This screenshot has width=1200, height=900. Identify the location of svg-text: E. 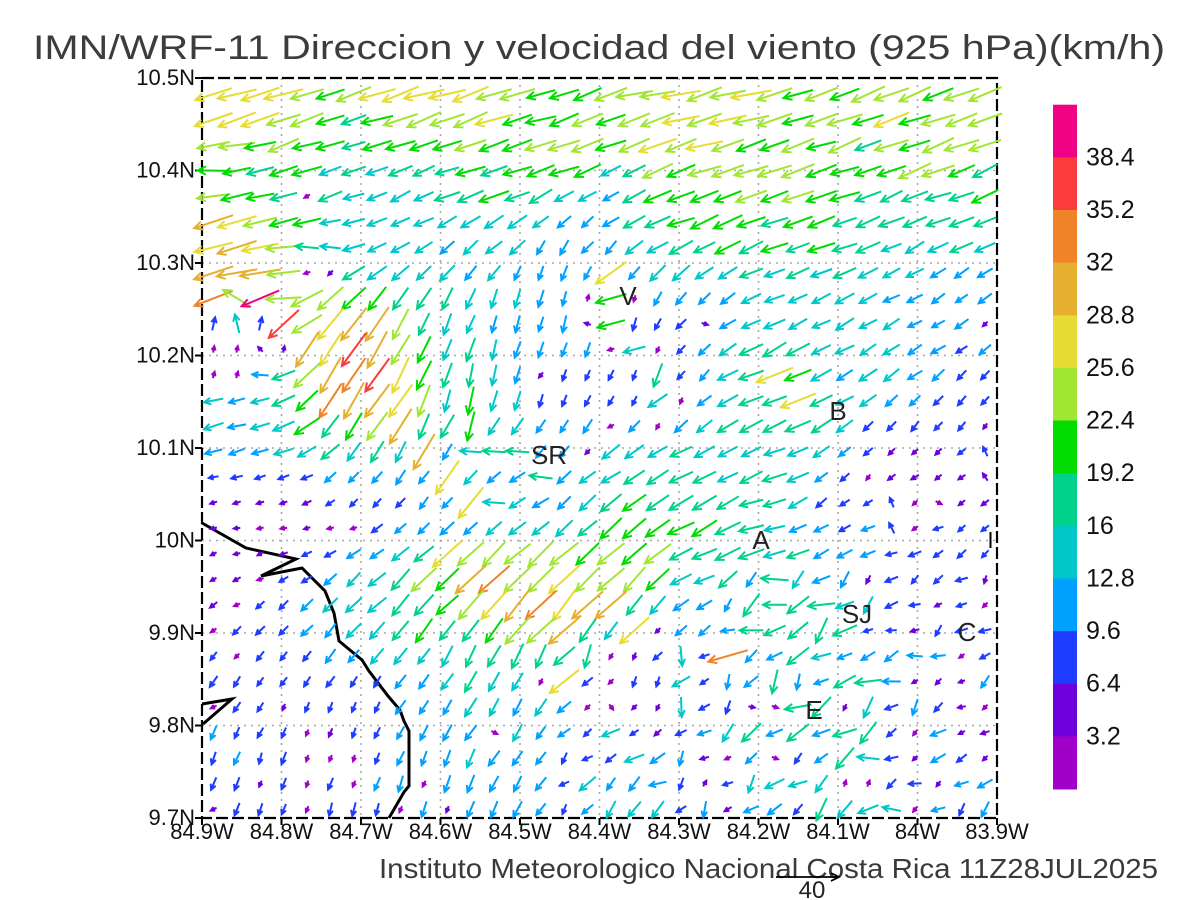
(813, 710).